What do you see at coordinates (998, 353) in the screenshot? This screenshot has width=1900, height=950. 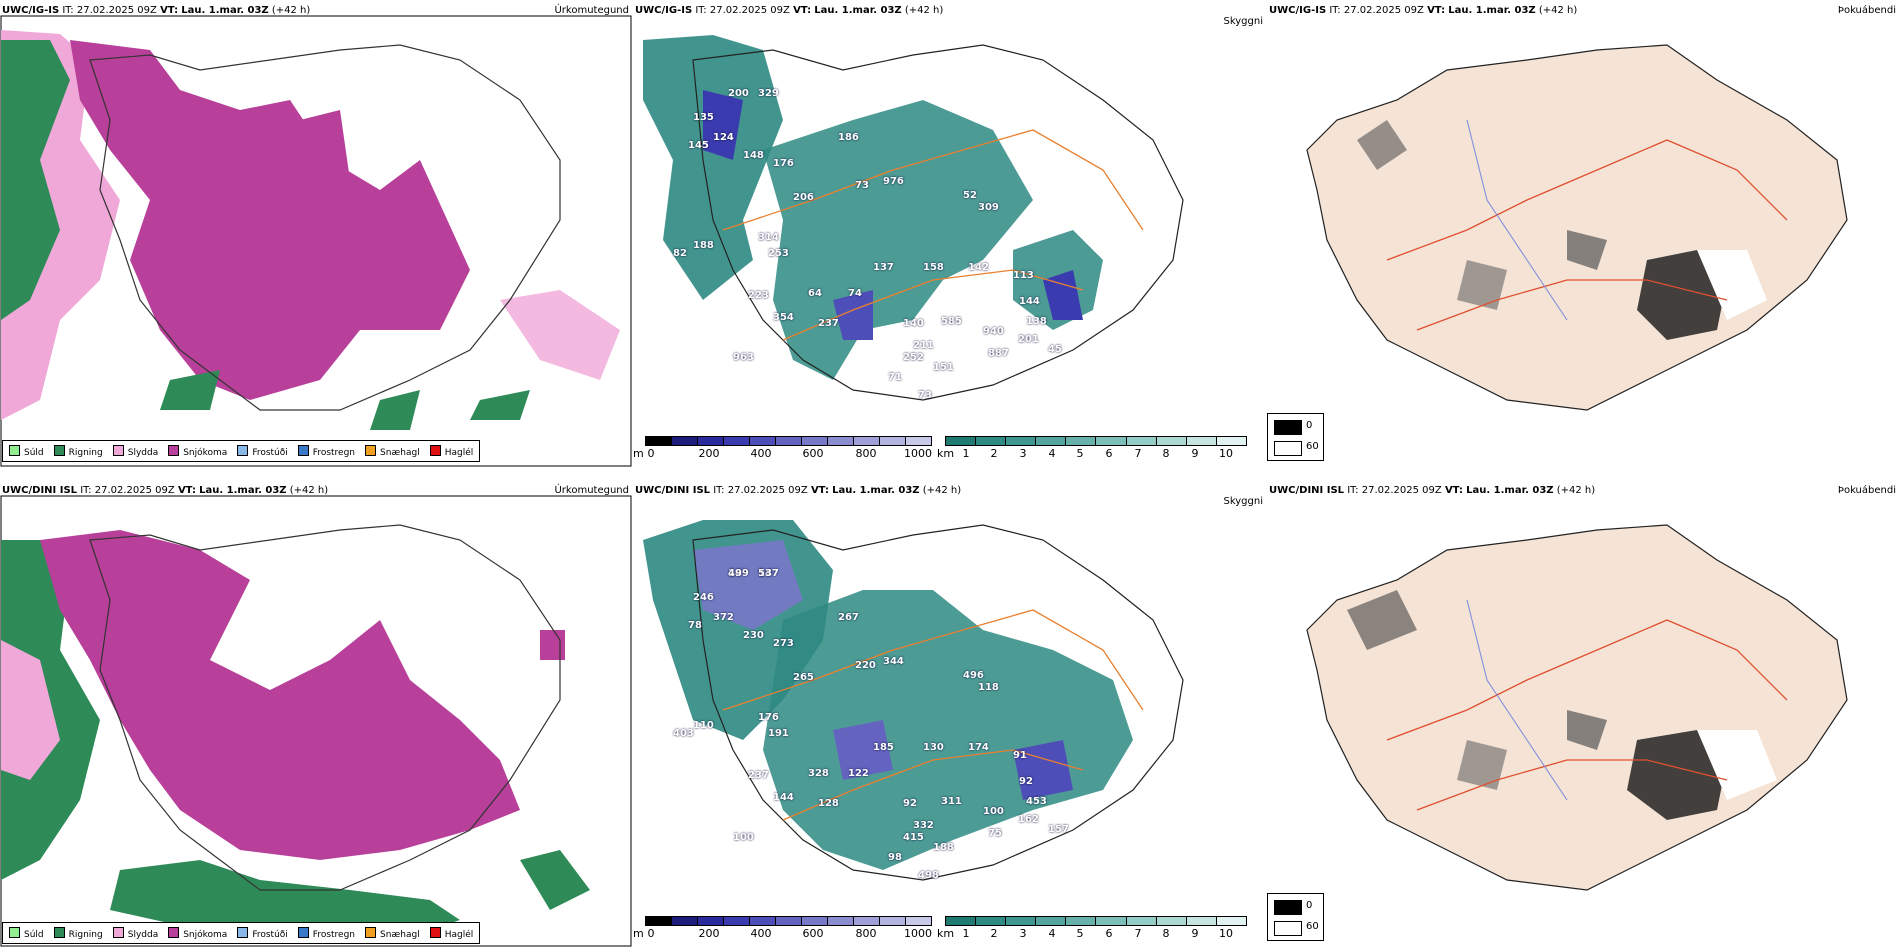 I see `cloud-base-label: 887` at bounding box center [998, 353].